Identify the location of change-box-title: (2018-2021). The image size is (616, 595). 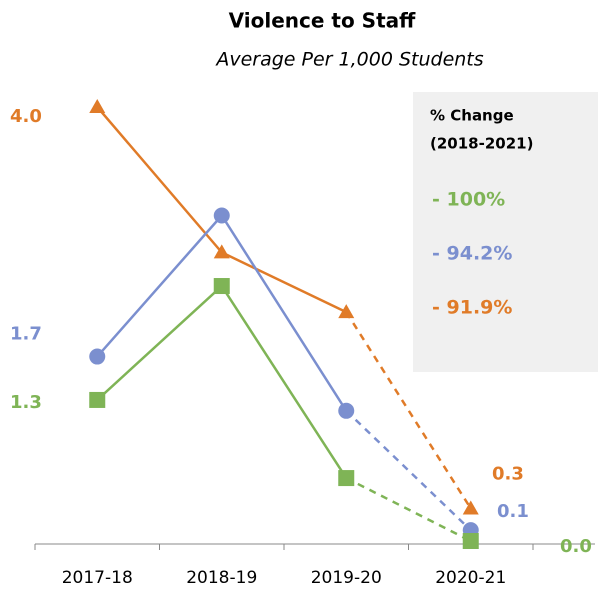
(481, 144).